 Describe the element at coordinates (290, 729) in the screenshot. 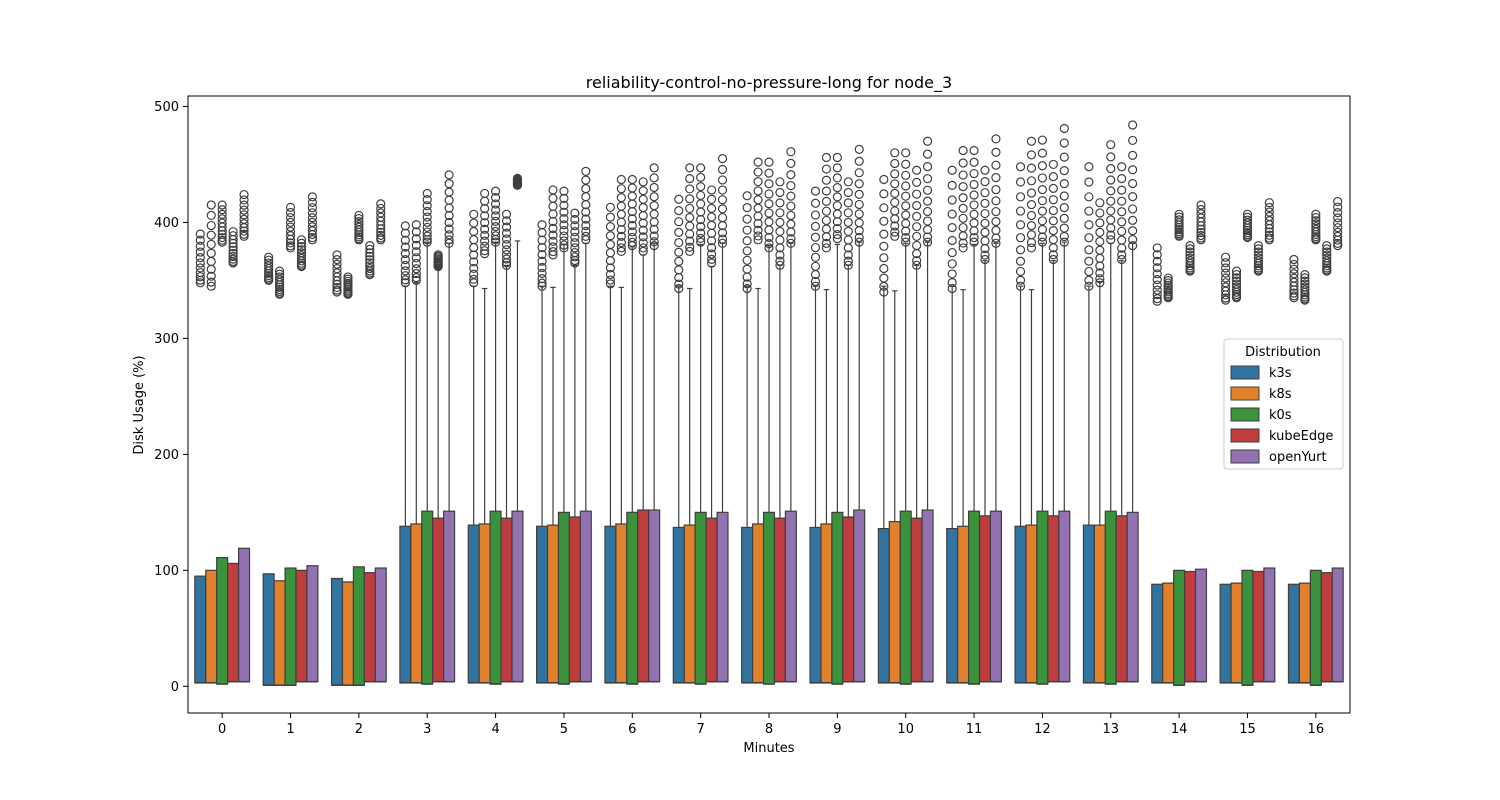

I see `x-tick-label: 1` at that location.